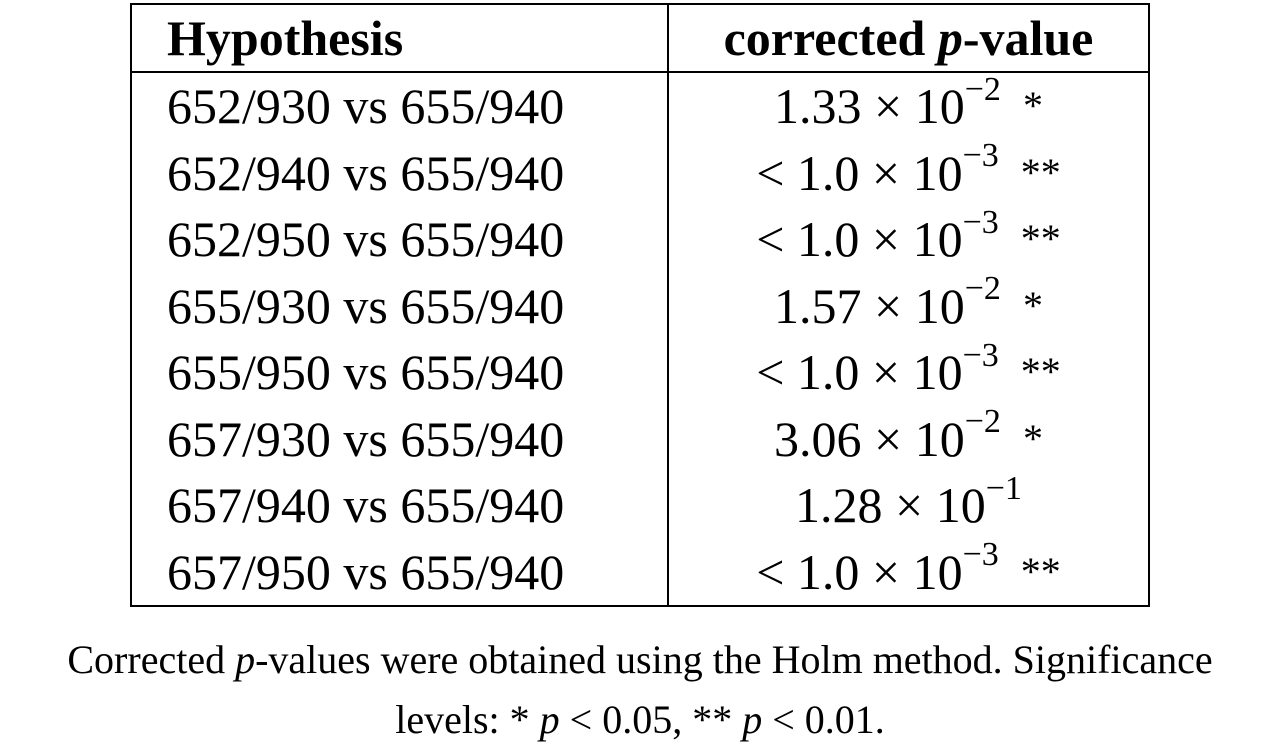  Describe the element at coordinates (1003, 488) in the screenshot. I see `pvalue-exponent: −1` at that location.